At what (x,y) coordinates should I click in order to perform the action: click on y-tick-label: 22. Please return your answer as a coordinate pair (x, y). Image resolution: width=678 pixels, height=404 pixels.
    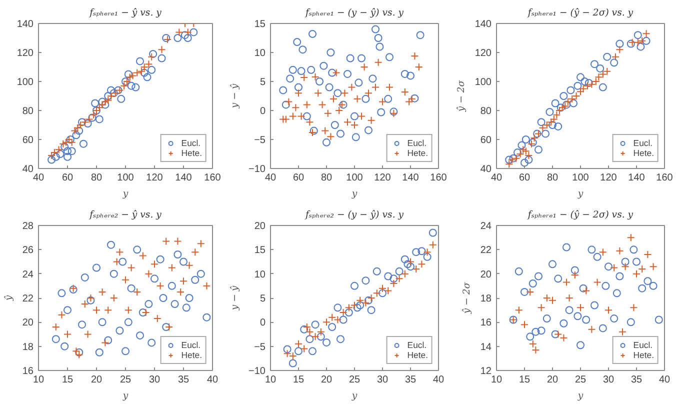
    Looking at the image, I should click on (486, 250).